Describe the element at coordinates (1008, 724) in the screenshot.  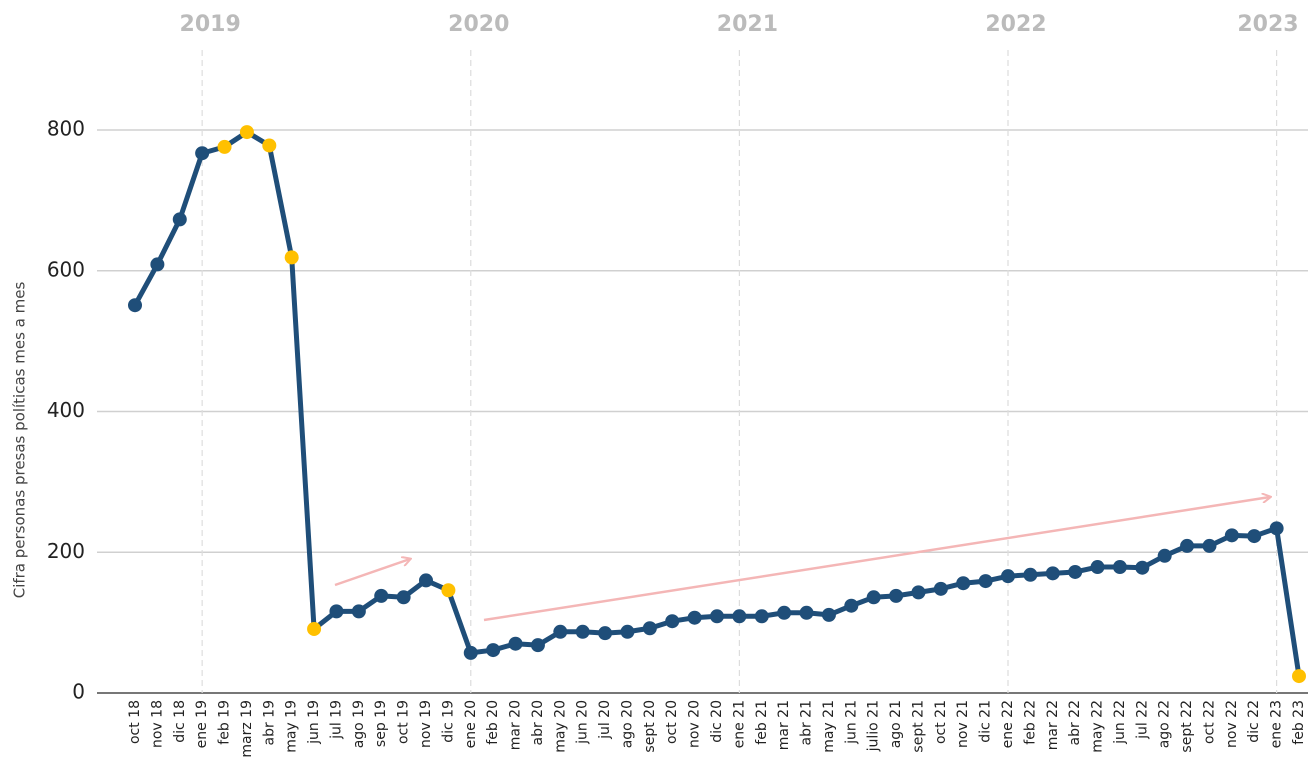
I see `x-tick-label: ene 22` at that location.